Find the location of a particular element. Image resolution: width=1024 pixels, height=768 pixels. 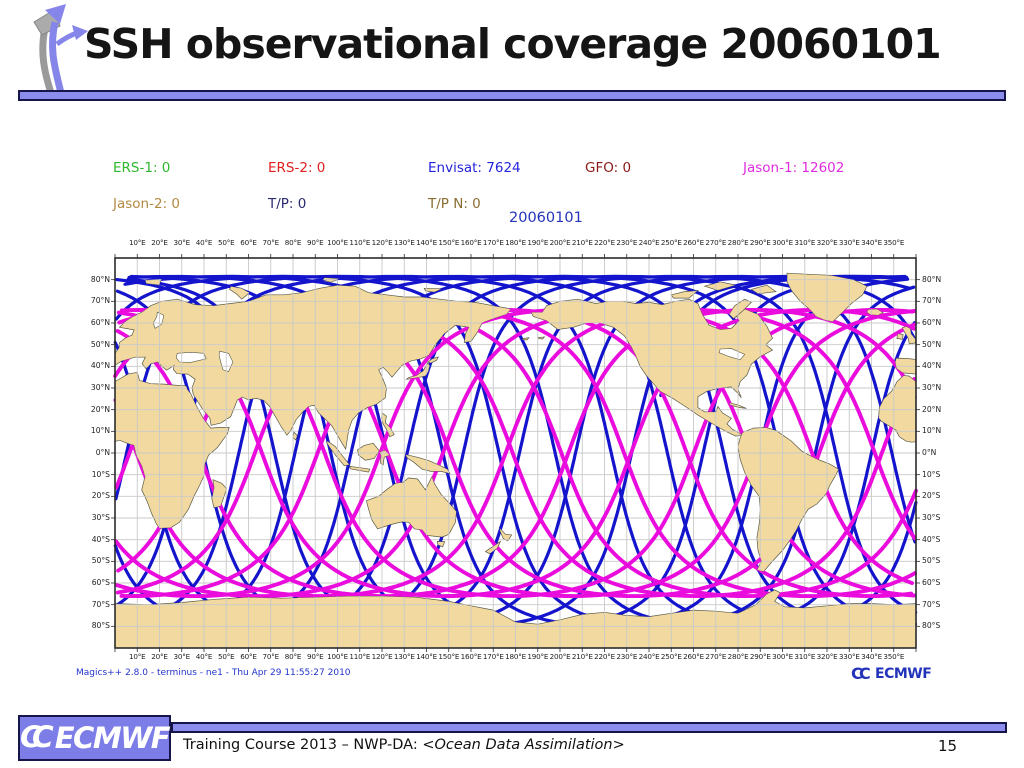

lon-tick-label-top: 200°E is located at coordinates (560, 242).